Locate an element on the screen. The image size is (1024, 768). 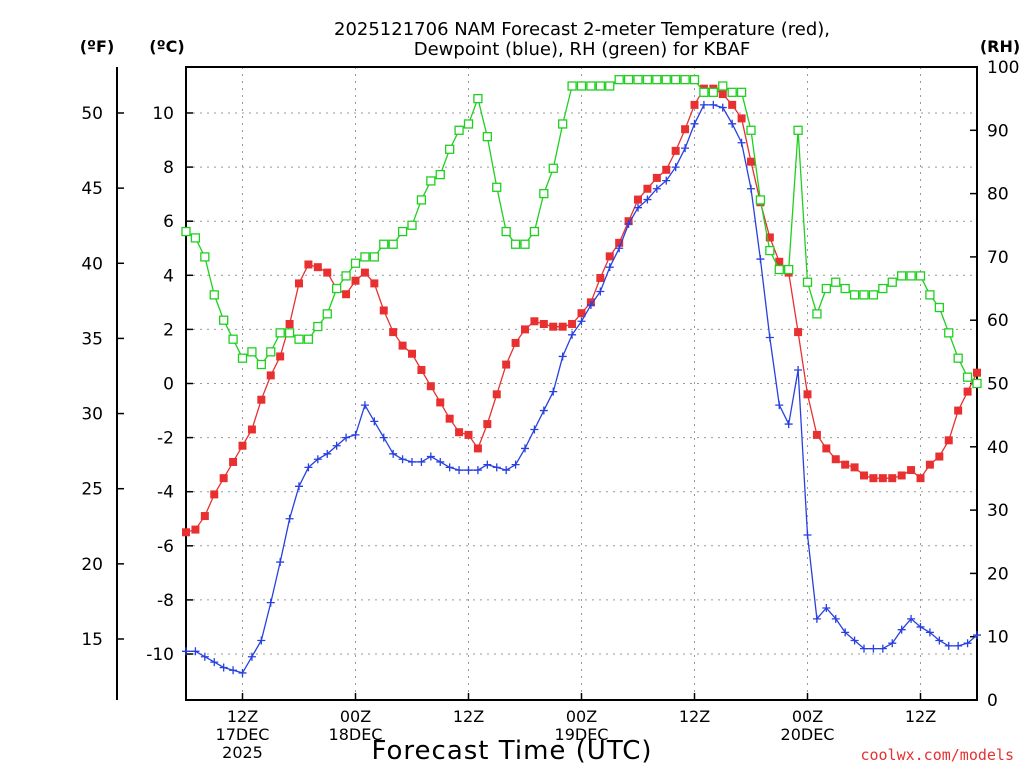
celsius-tick-label: -2 is located at coordinates (165, 439).